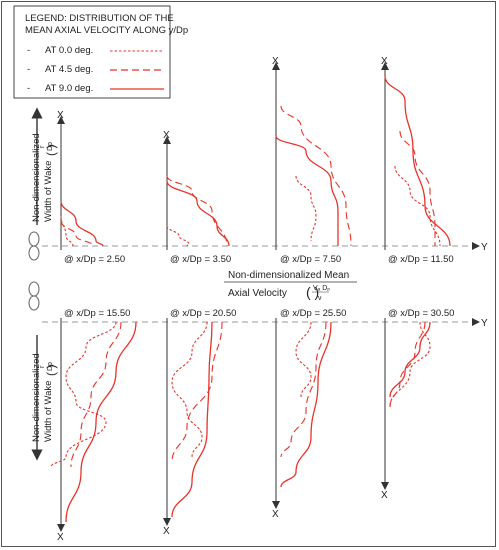 Image resolution: width=499 pixels, height=550 pixels. What do you see at coordinates (321, 288) in the screenshot?
I see `xlabel-frac-num: Vₐ Dₚ` at bounding box center [321, 288].